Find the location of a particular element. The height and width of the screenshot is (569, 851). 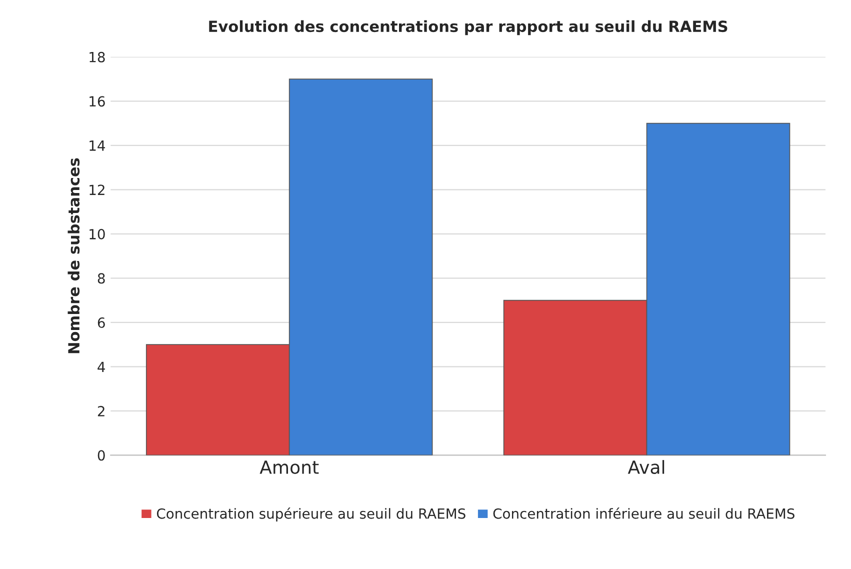

x-tick-label: Aval is located at coordinates (646, 467).